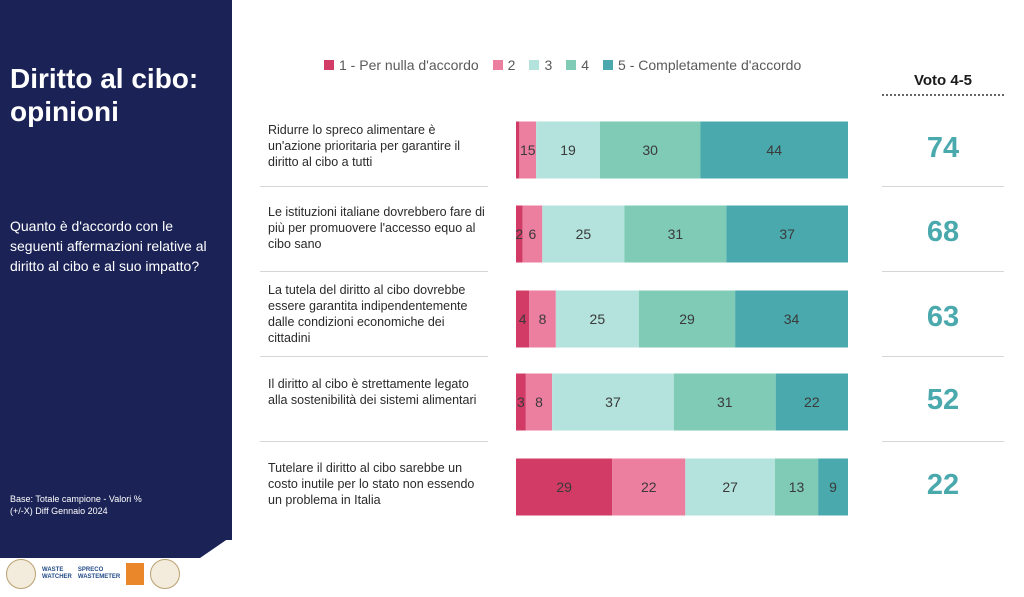 The height and width of the screenshot is (597, 1024). I want to click on data-label: 19, so click(568, 150).